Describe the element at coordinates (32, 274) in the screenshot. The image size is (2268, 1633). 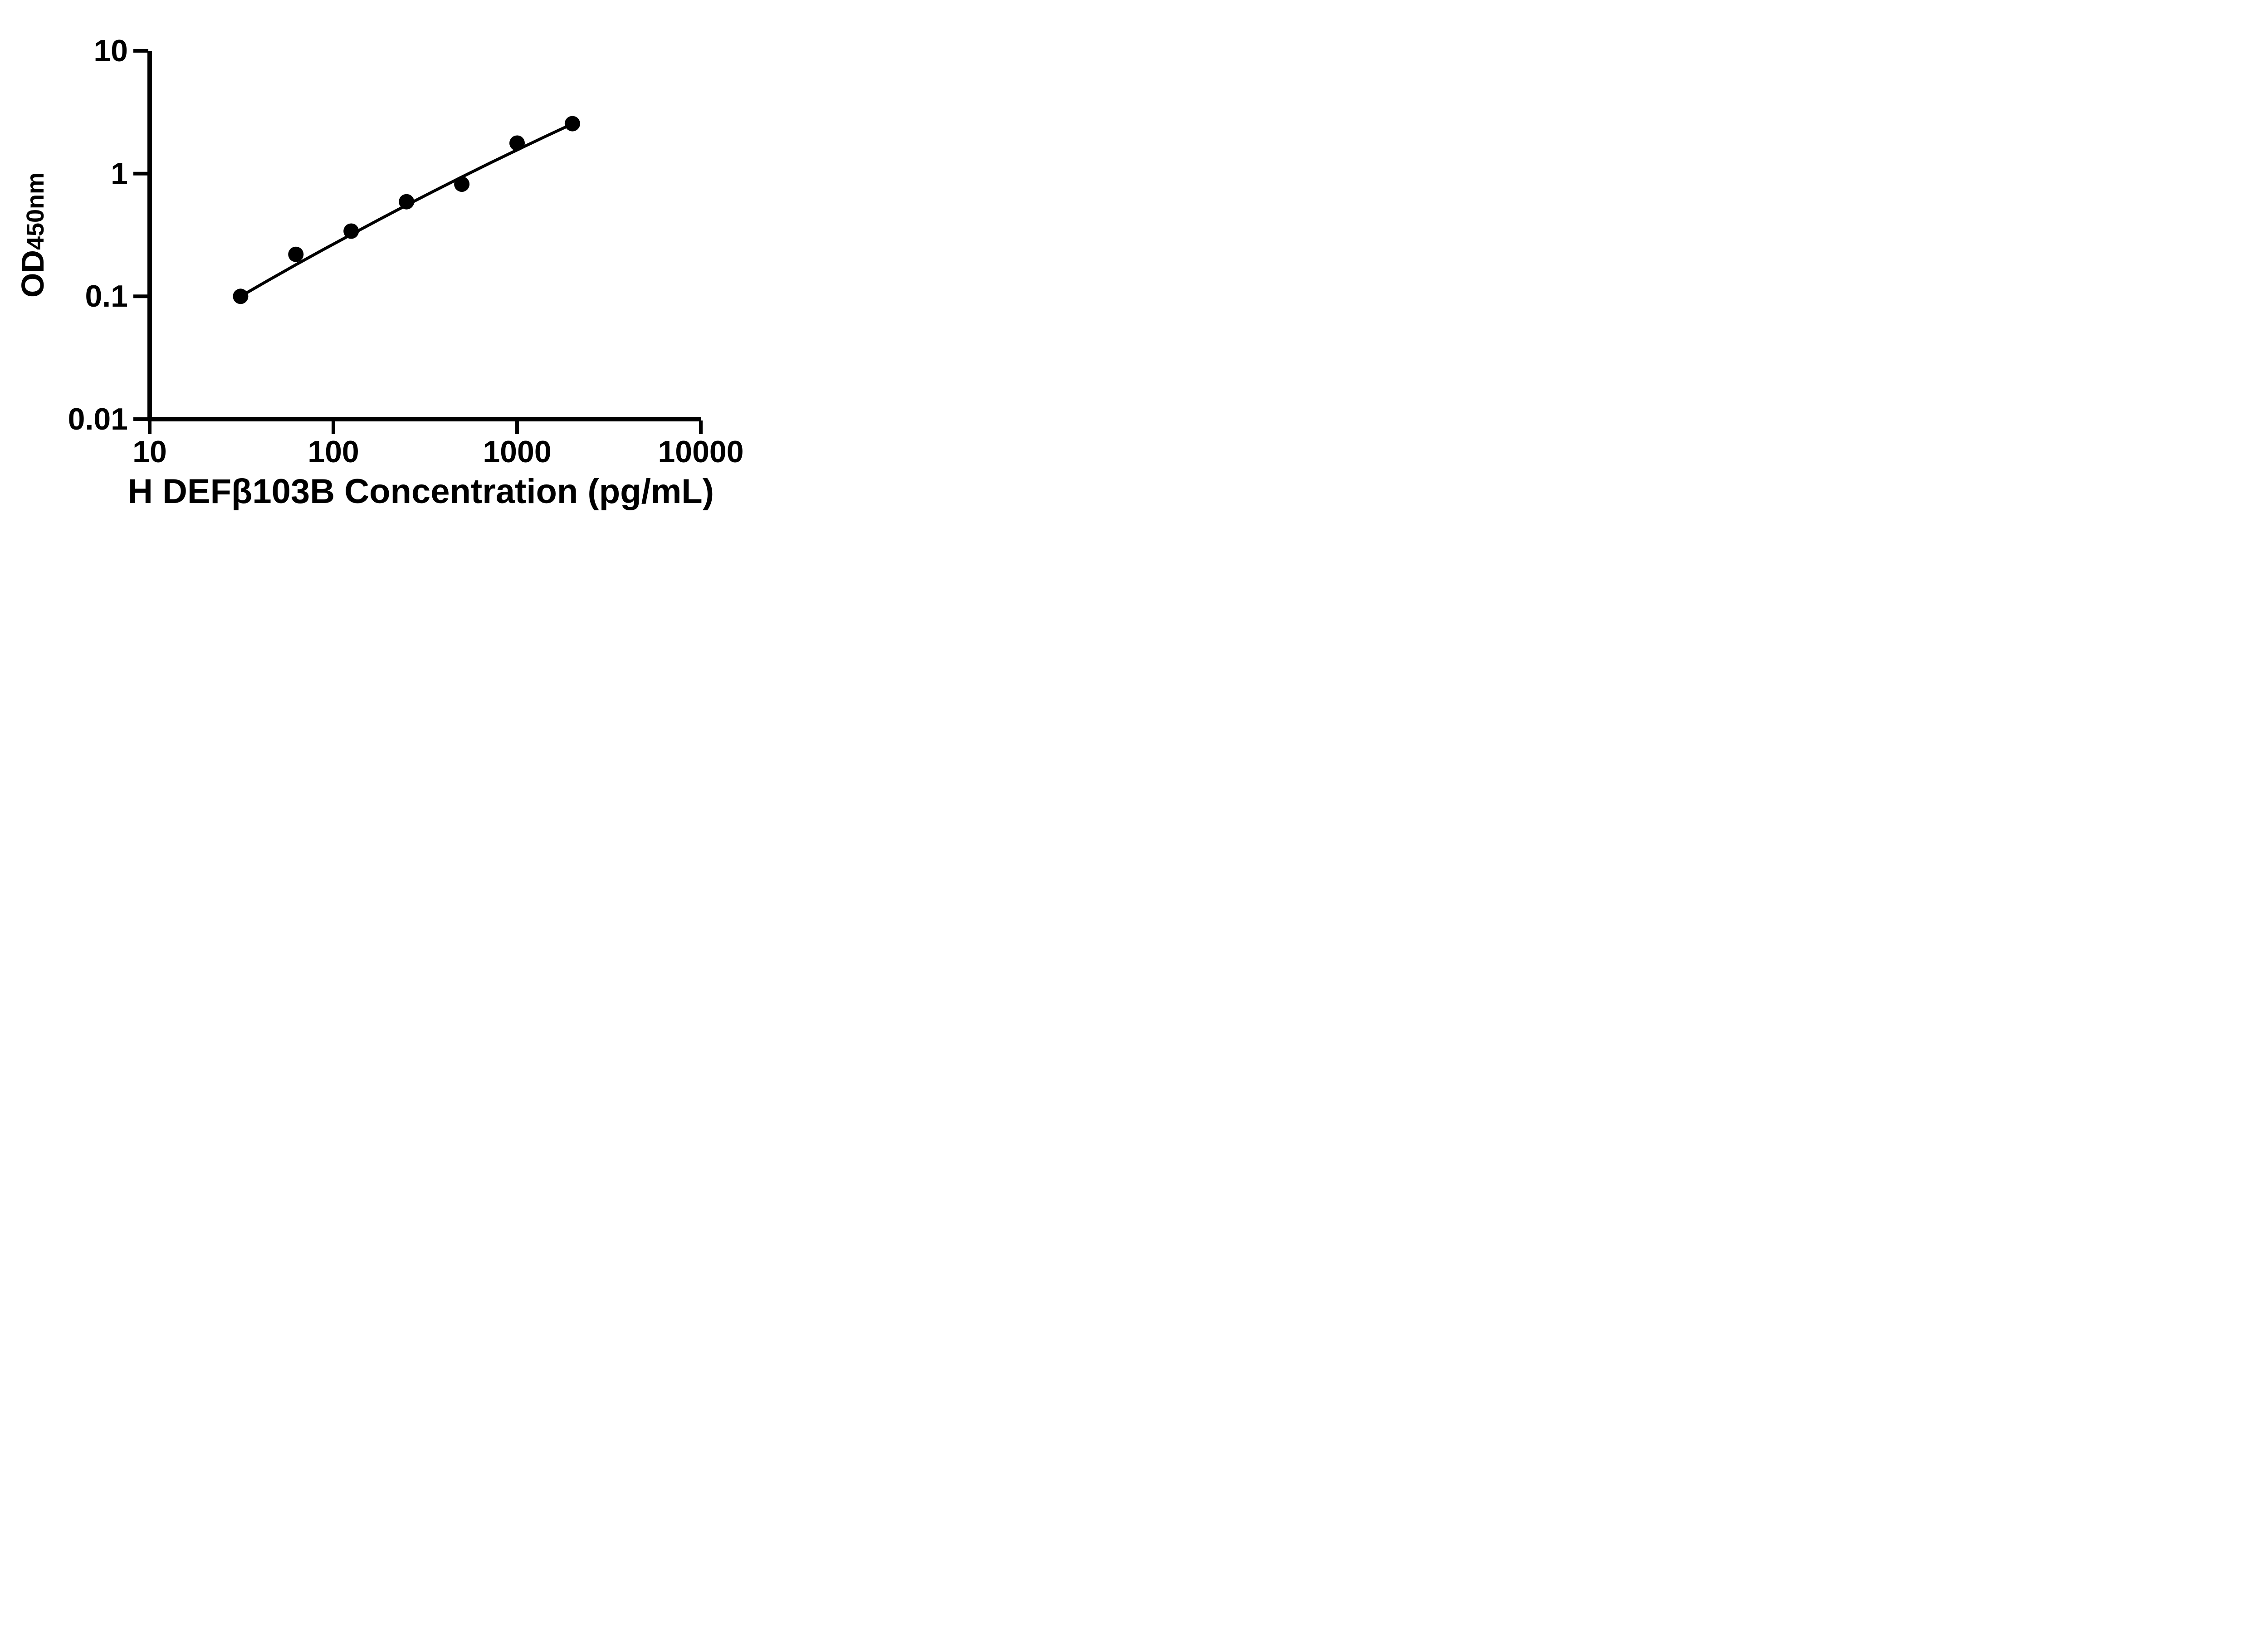
I see `y-axis-title-text: OD` at that location.